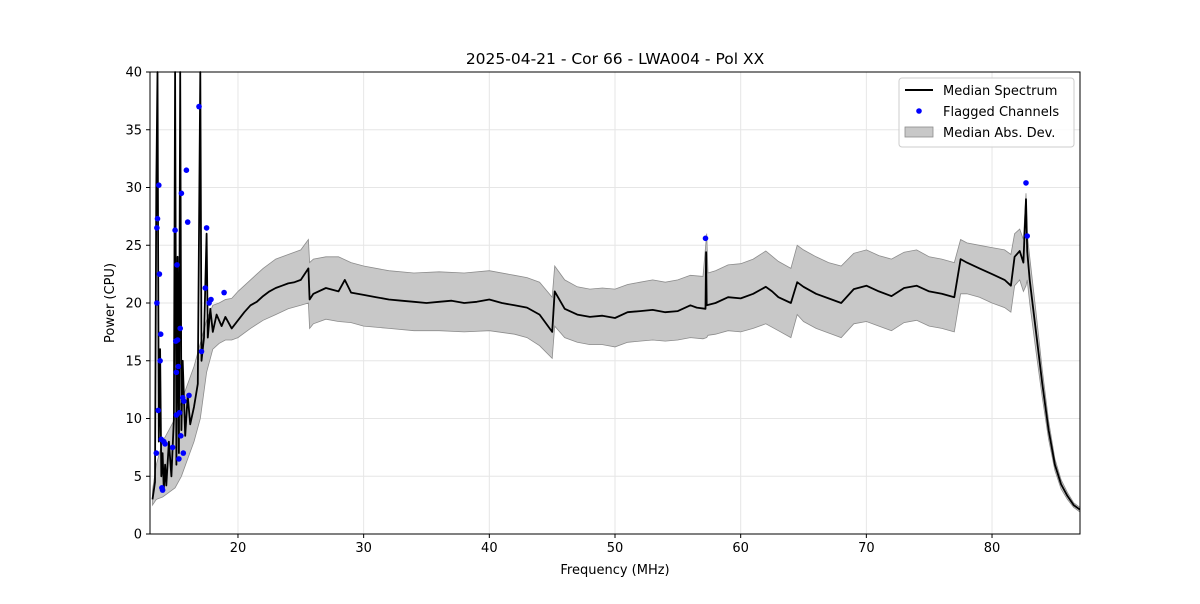 The height and width of the screenshot is (604, 1200). I want to click on x-axis-label: Frequency (MHz), so click(614, 570).